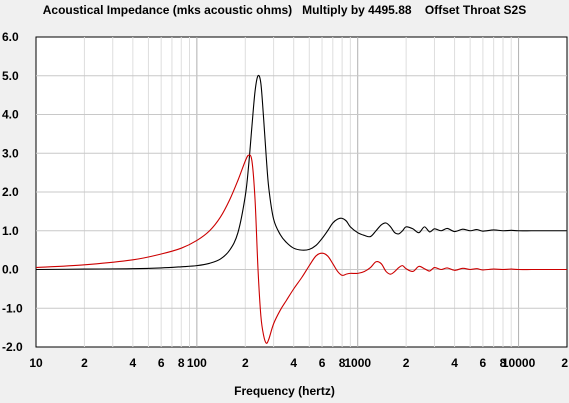 This screenshot has width=569, height=403. What do you see at coordinates (12, 308) in the screenshot?
I see `y-tick-label: -1.0` at bounding box center [12, 308].